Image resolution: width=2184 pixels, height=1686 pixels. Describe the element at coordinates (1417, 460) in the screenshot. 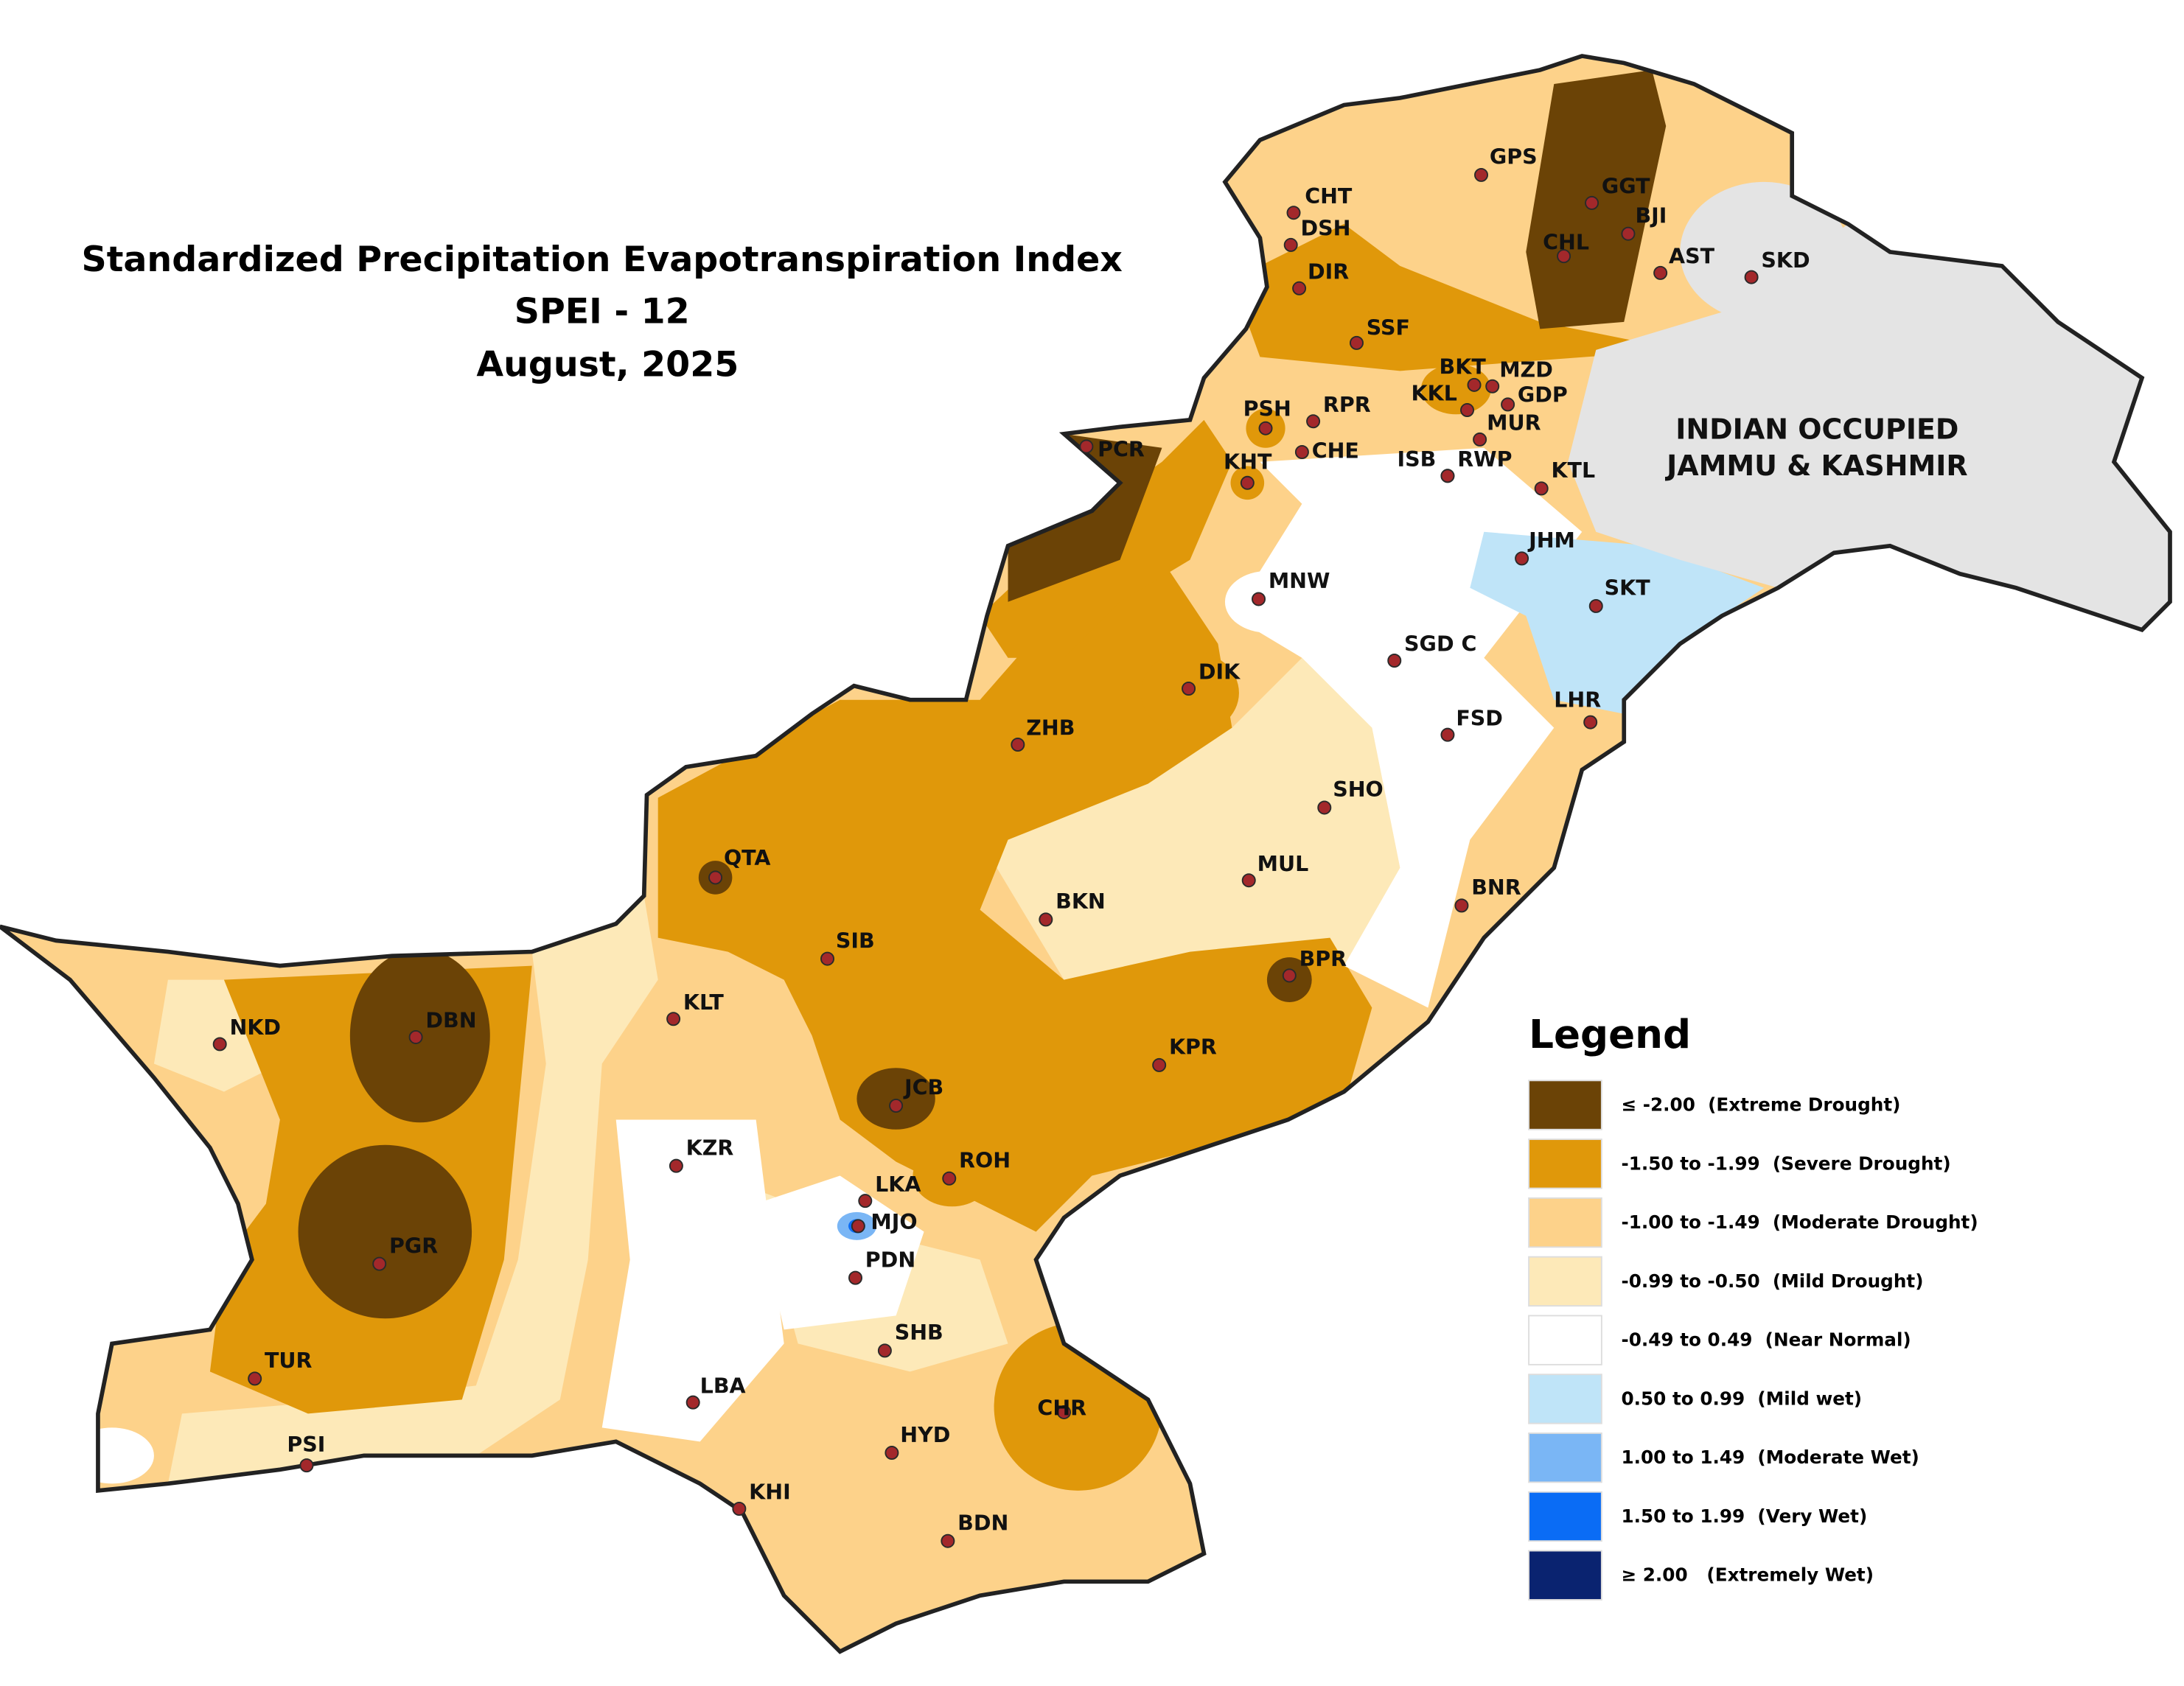

I see `station-label: ISB` at that location.